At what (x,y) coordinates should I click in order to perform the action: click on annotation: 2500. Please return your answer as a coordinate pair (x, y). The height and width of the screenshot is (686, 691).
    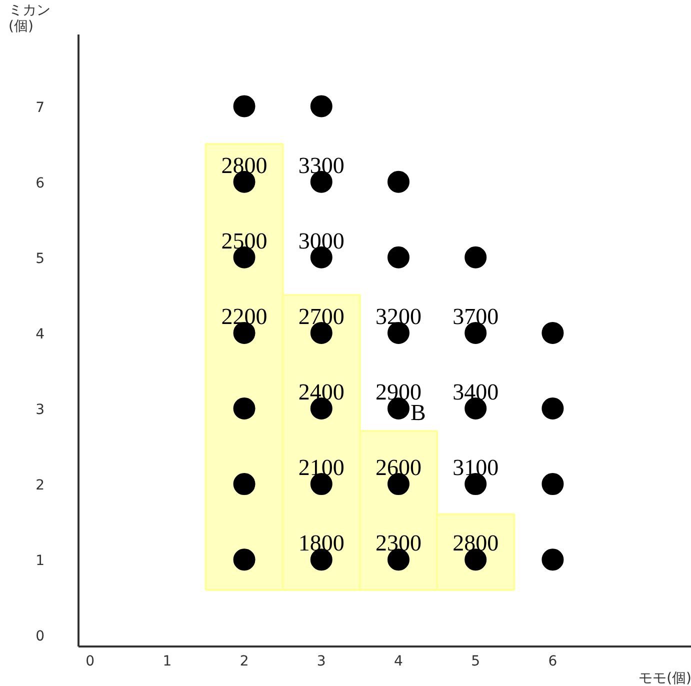
    Looking at the image, I should click on (244, 241).